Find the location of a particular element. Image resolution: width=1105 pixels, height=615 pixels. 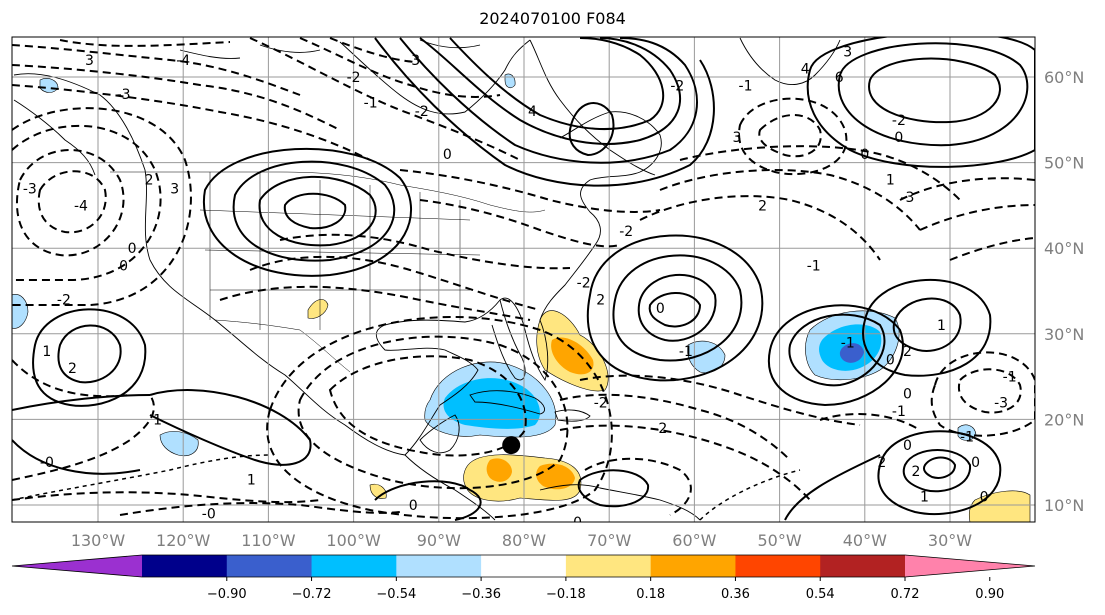

colorbar-outline is located at coordinates (523, 566).